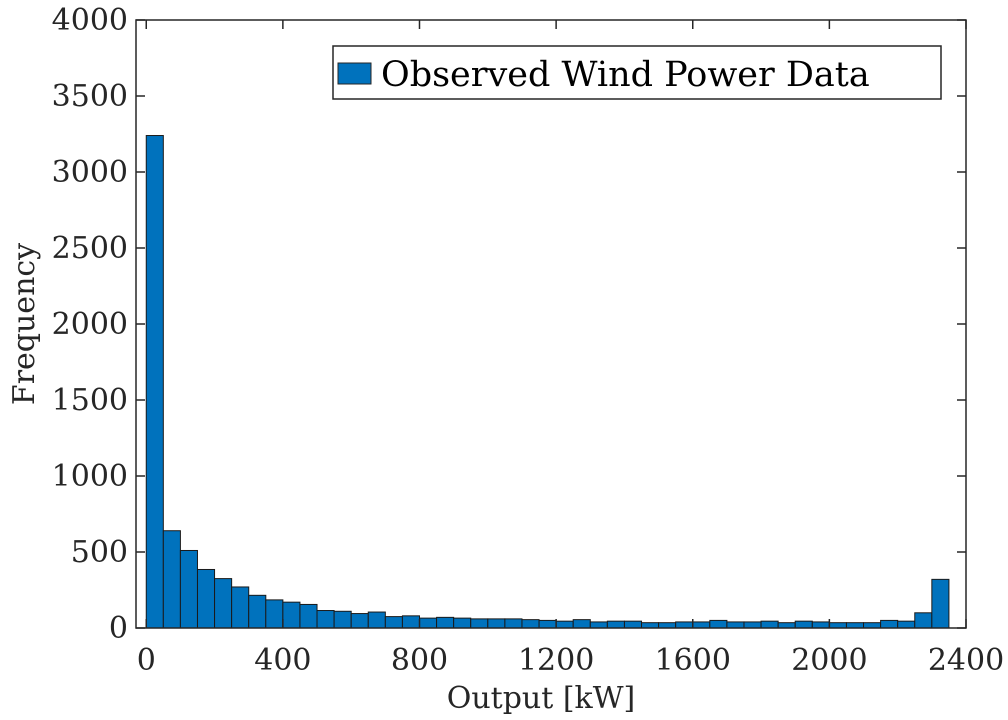 This screenshot has height=720, width=1008. Describe the element at coordinates (90, 20) in the screenshot. I see `y-tick-label: 4000` at that location.